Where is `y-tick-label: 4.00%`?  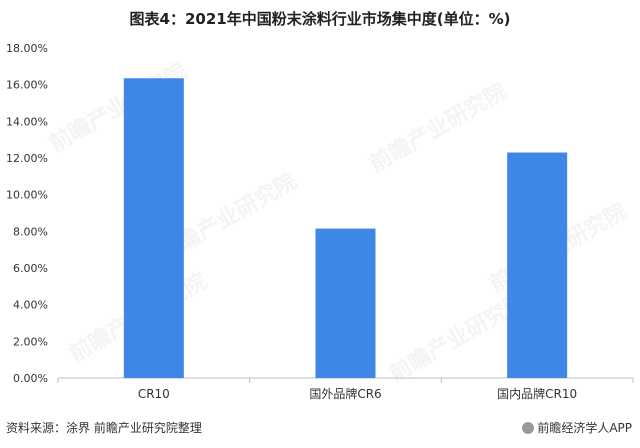
y-tick-label: 4.00% is located at coordinates (30, 305).